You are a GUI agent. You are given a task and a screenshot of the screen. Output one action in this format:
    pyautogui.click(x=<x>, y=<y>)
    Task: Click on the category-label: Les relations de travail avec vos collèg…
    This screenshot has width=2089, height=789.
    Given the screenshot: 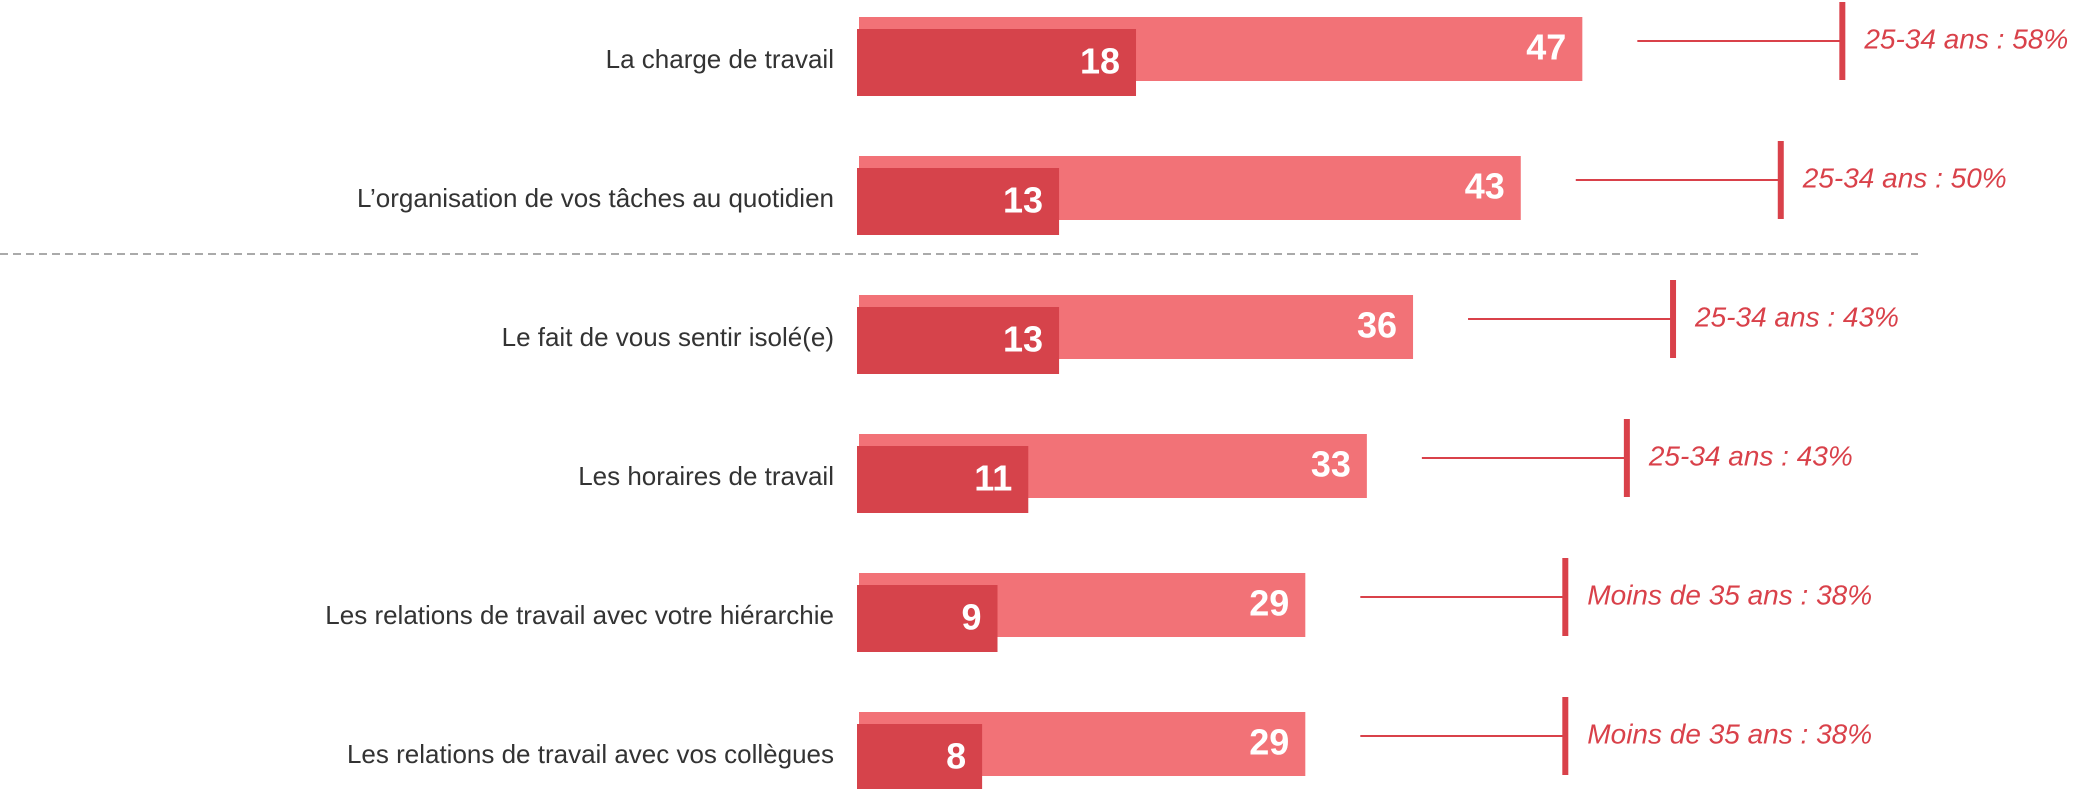 What is the action you would take?
    pyautogui.click(x=590, y=754)
    